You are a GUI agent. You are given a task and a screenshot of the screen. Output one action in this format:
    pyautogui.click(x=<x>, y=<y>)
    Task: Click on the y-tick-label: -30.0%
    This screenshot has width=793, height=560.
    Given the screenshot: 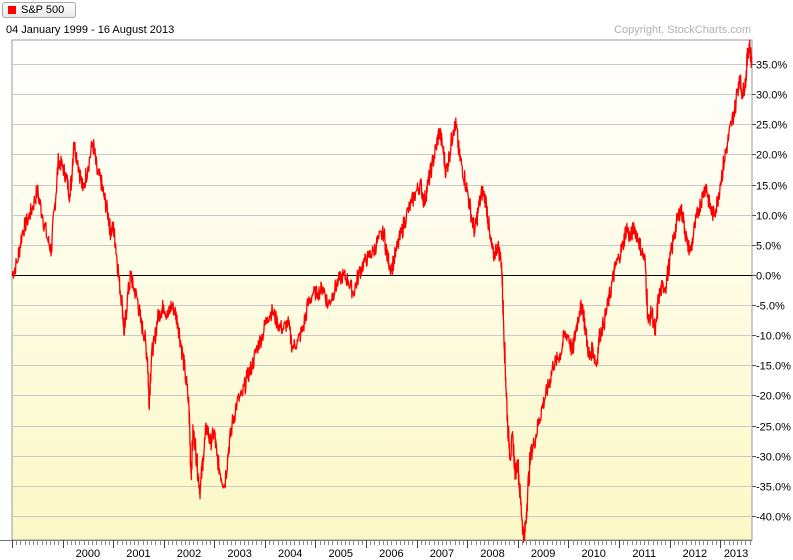 What is the action you would take?
    pyautogui.click(x=773, y=458)
    